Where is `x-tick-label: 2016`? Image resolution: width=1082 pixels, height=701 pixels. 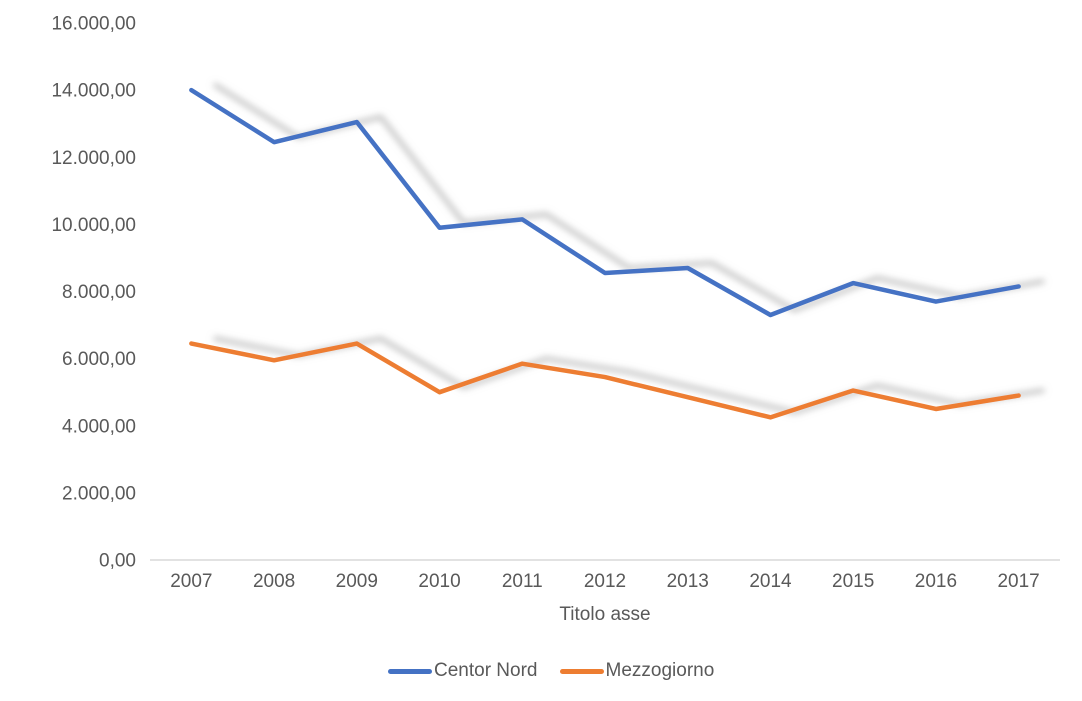
x-tick-label: 2016 is located at coordinates (936, 581).